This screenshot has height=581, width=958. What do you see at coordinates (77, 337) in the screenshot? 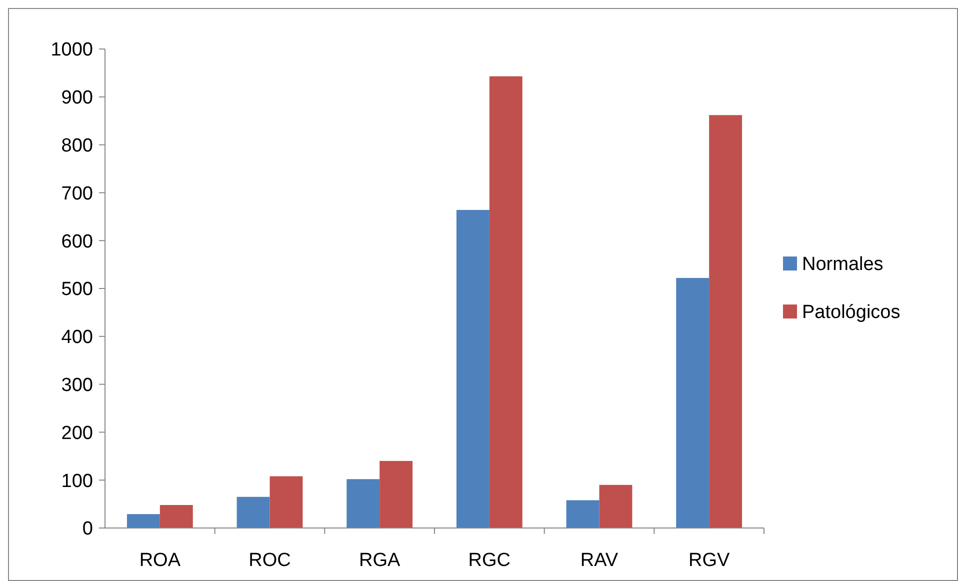
I see `y-tick-label: 400` at bounding box center [77, 337].